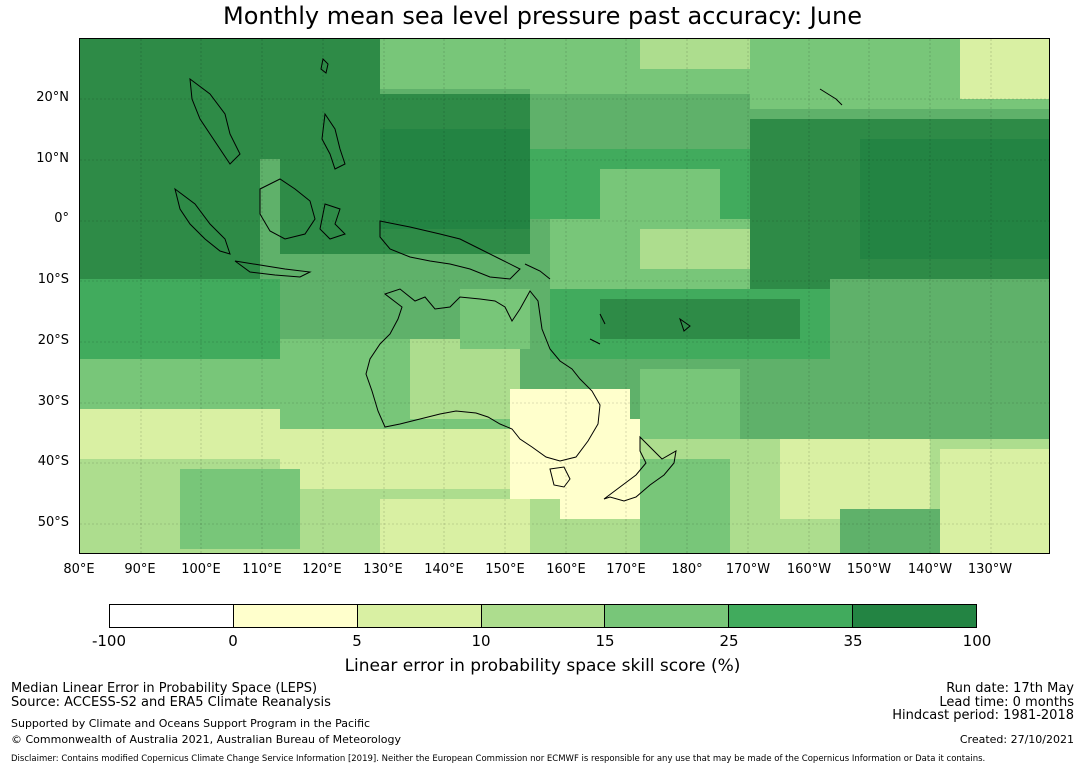 The height and width of the screenshot is (770, 1085). I want to click on footer-run-date: Run date: 17th May, so click(1010, 688).